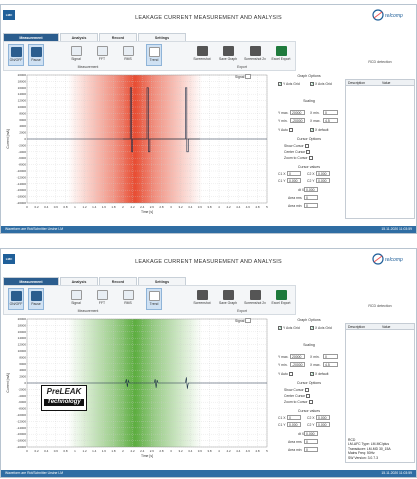 The width and height of the screenshot is (417, 479). What do you see at coordinates (356, 83) in the screenshot?
I see `description-header: Description` at bounding box center [356, 83].